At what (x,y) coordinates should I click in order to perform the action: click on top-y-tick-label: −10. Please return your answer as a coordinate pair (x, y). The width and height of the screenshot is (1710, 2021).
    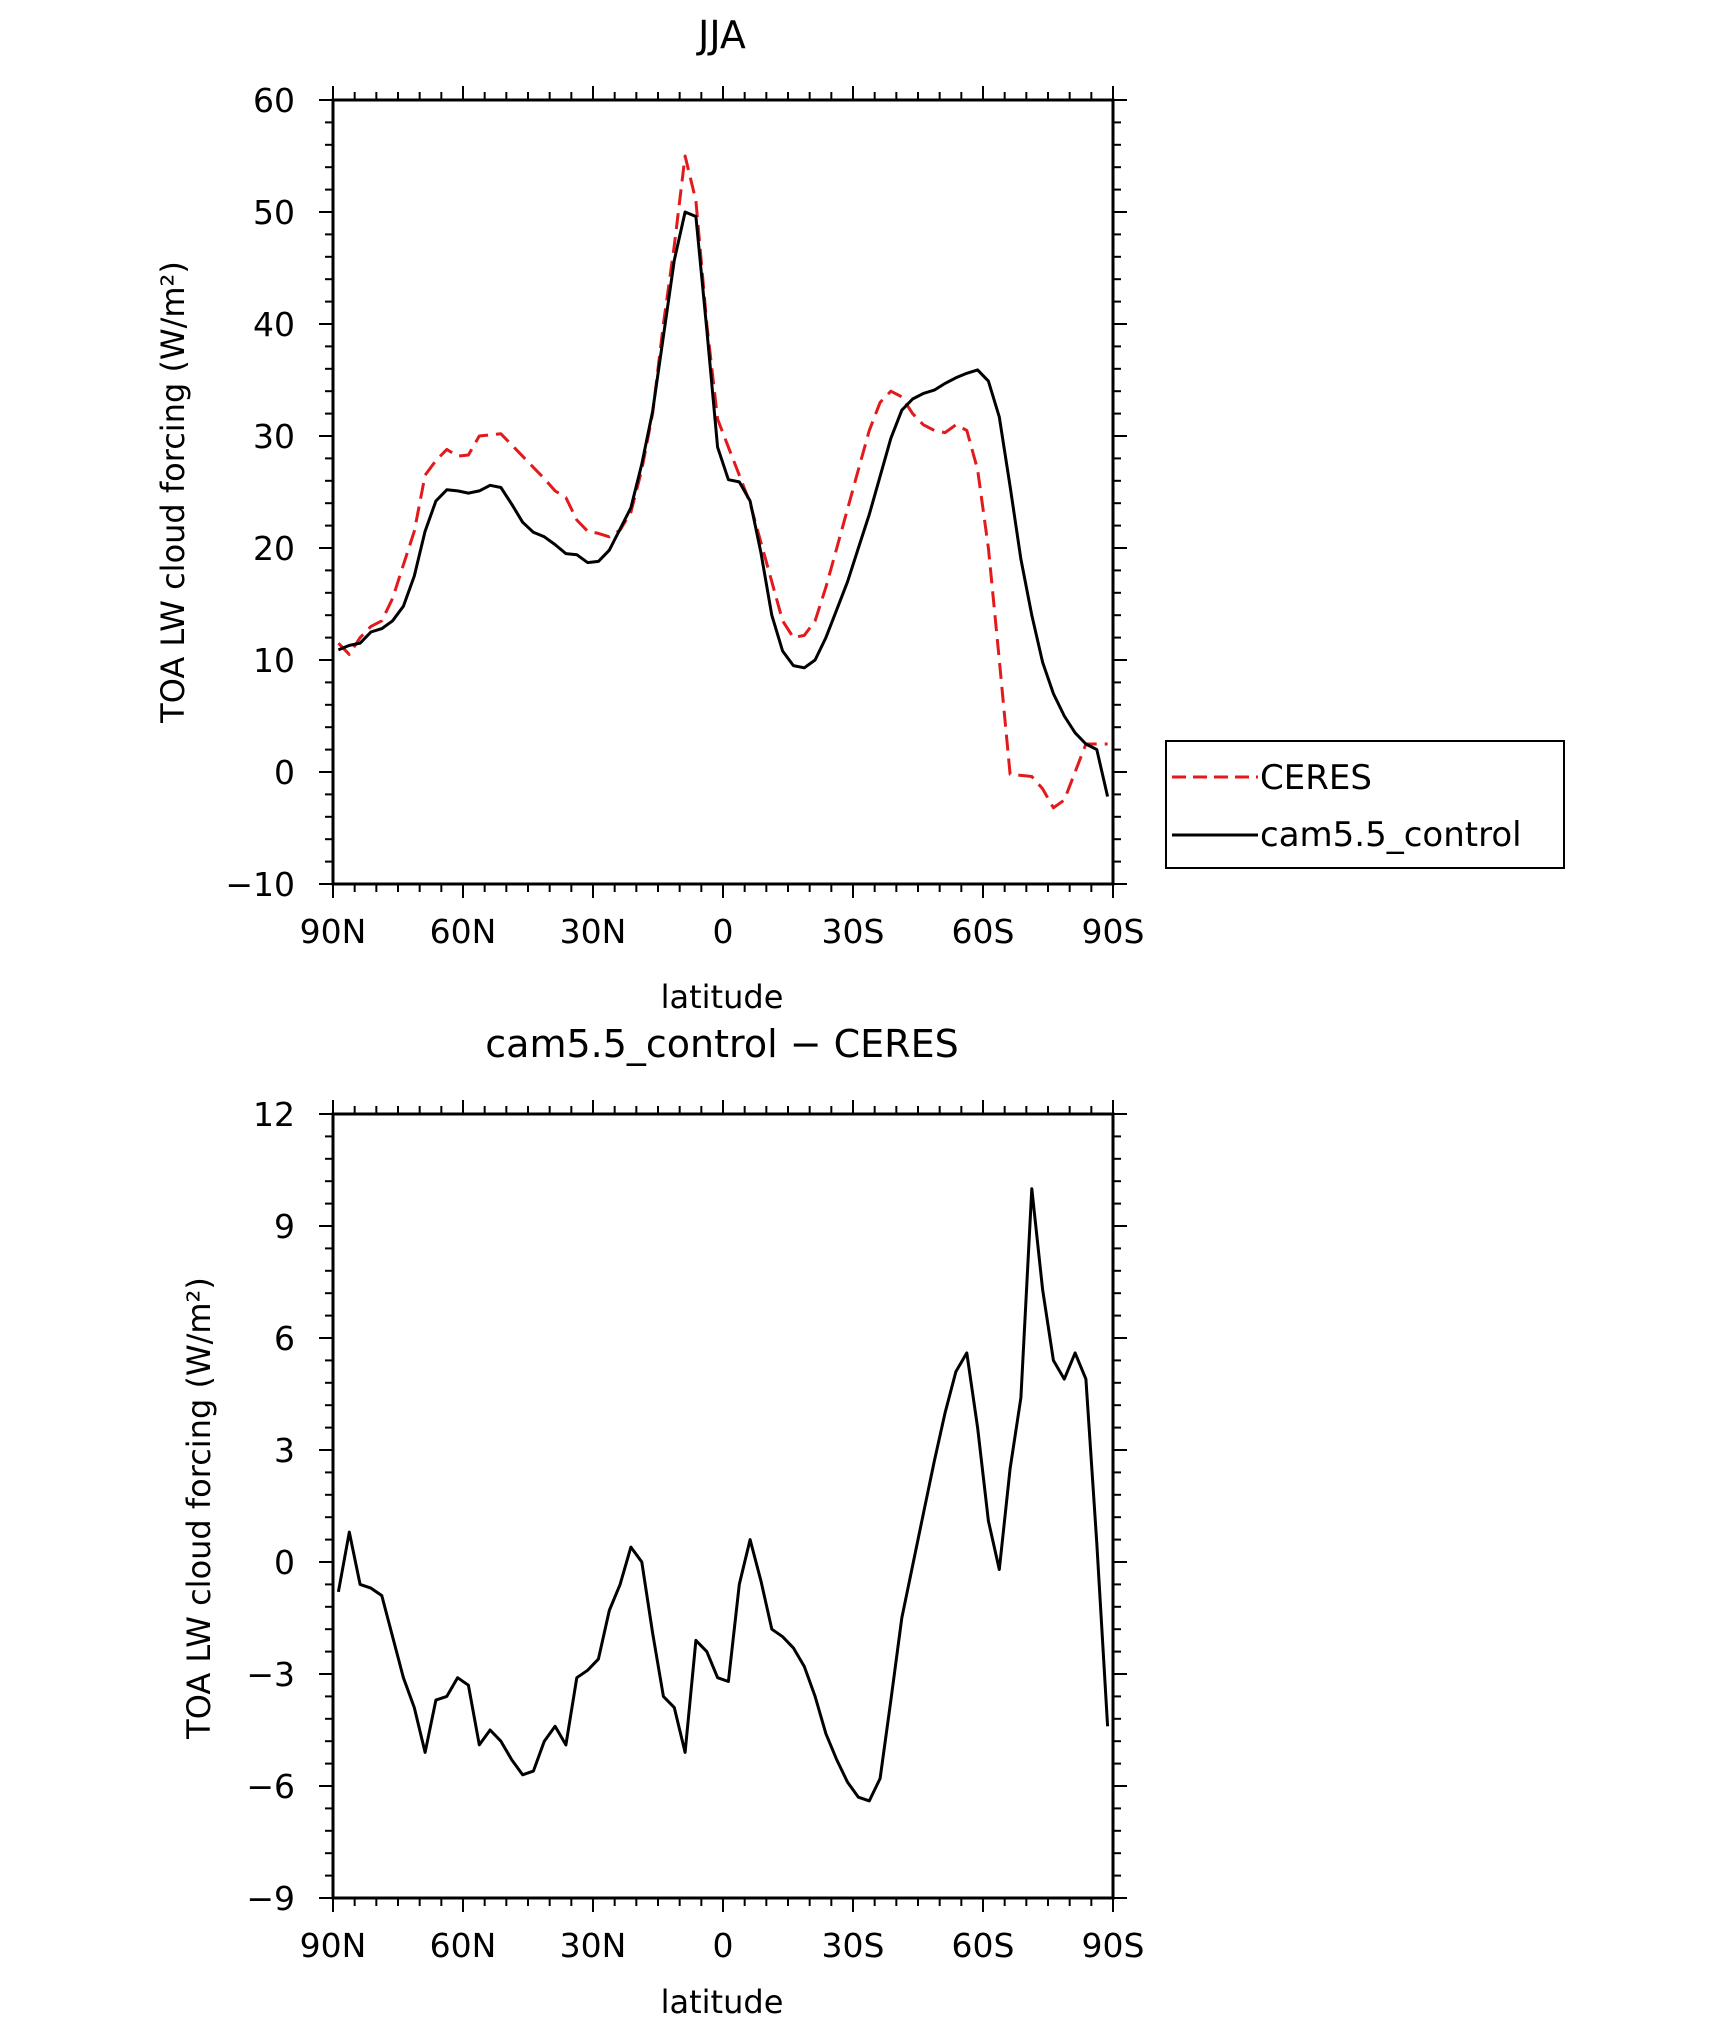
    Looking at the image, I should click on (260, 884).